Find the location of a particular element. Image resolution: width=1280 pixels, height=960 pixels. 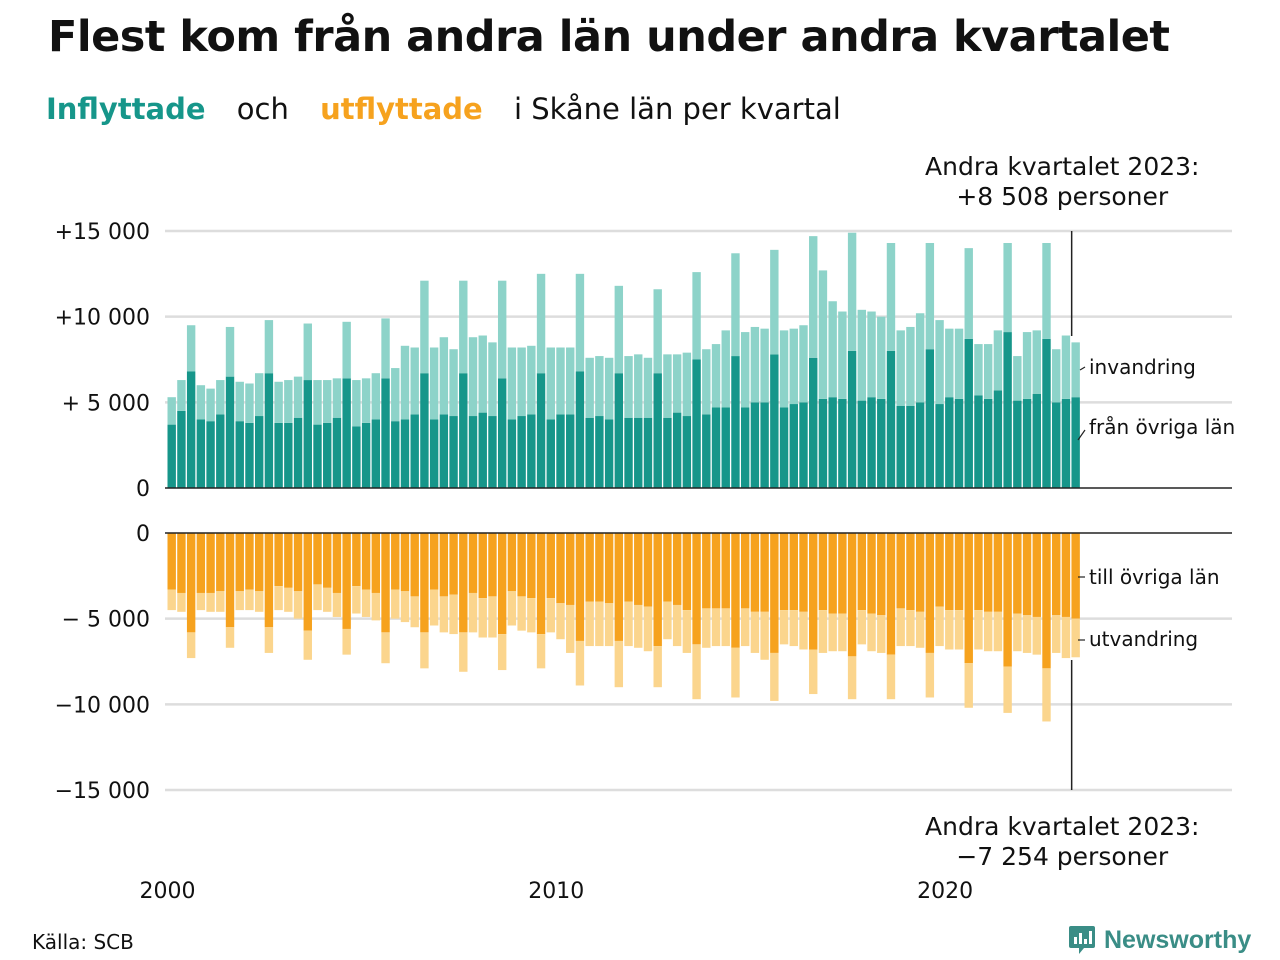

brand-name: Newsworthy is located at coordinates (1178, 939).